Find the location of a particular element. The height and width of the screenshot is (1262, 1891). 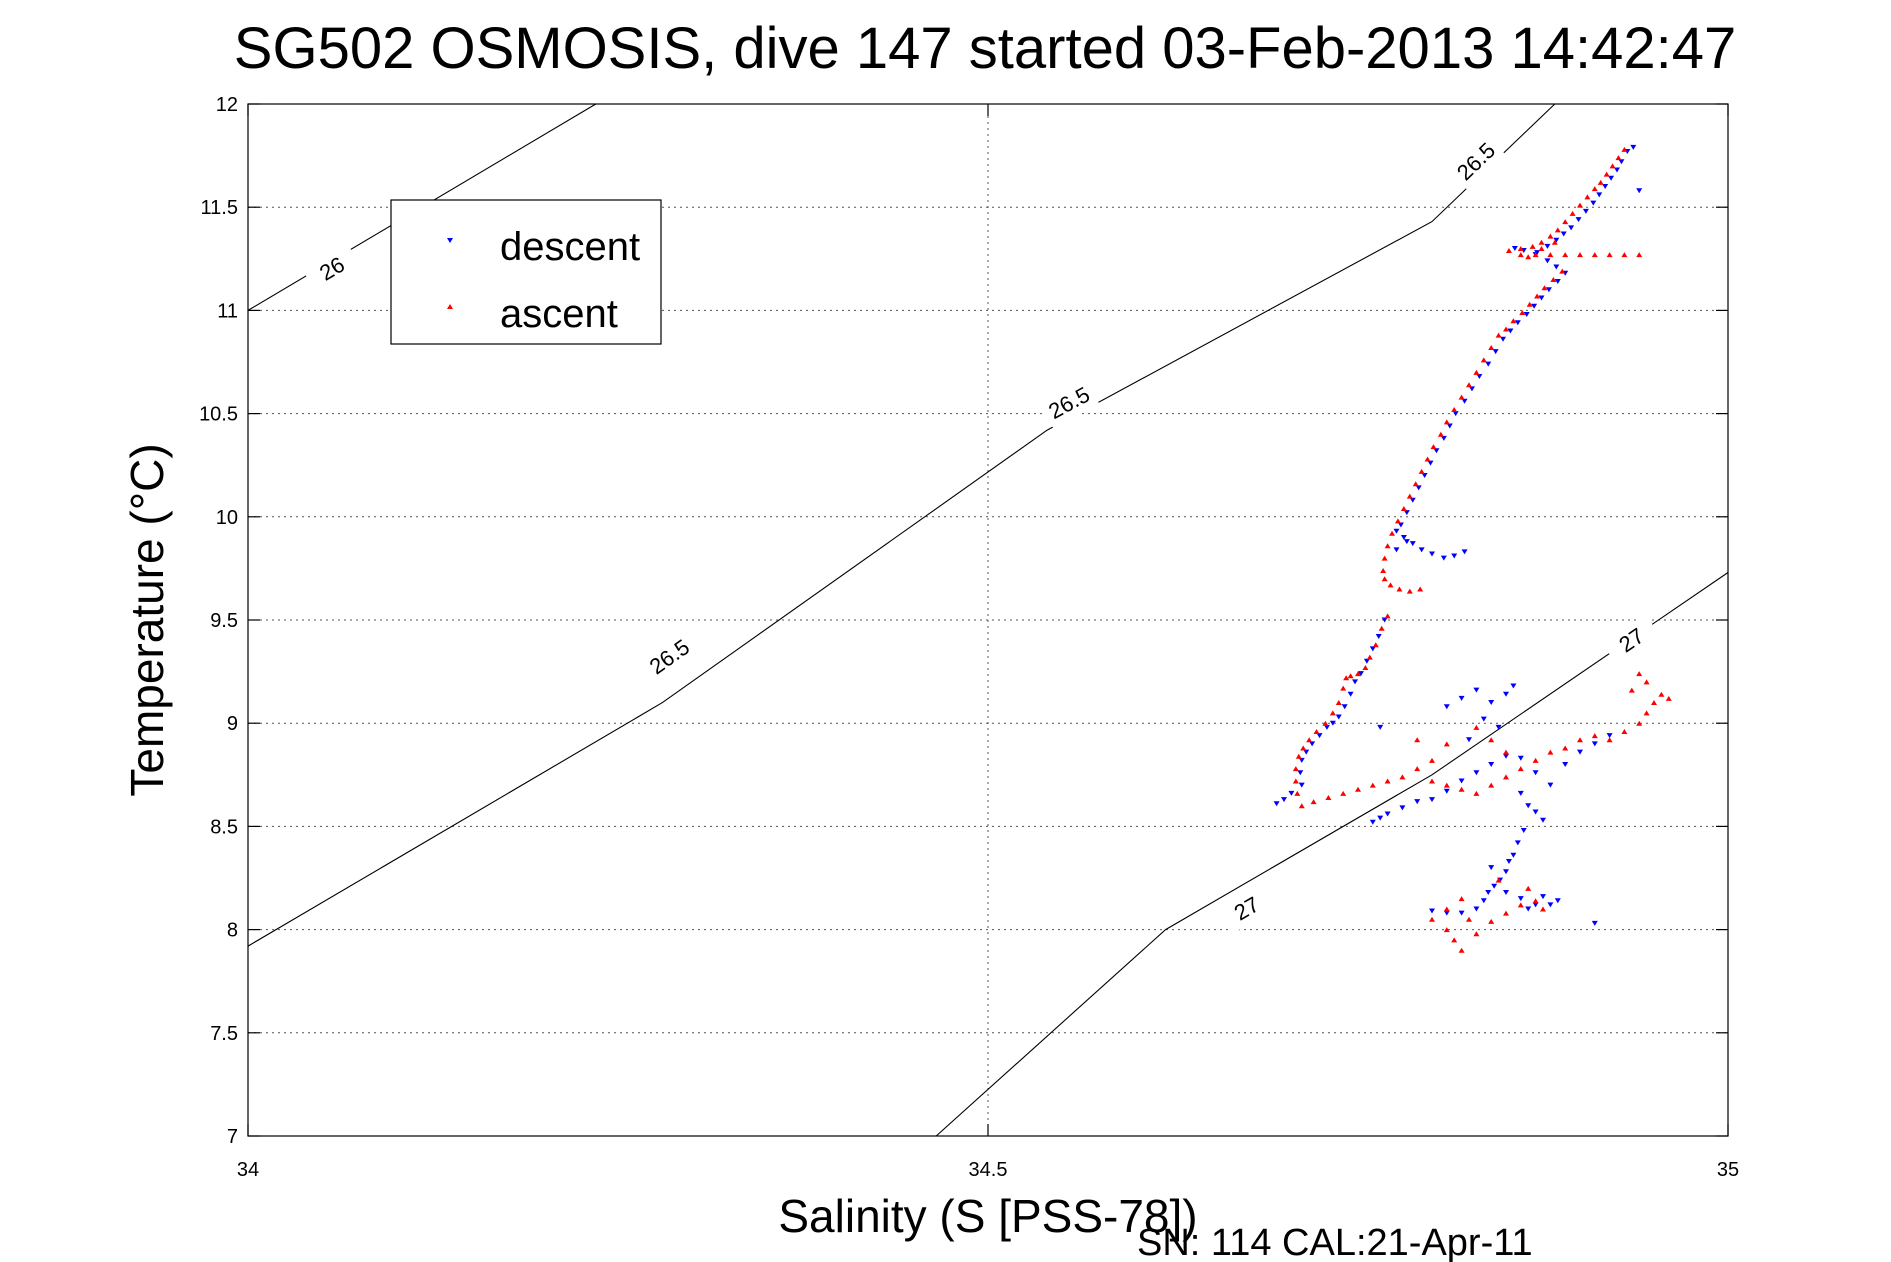

x-tick-labels: 34 34.5 35 is located at coordinates (988, 1170).